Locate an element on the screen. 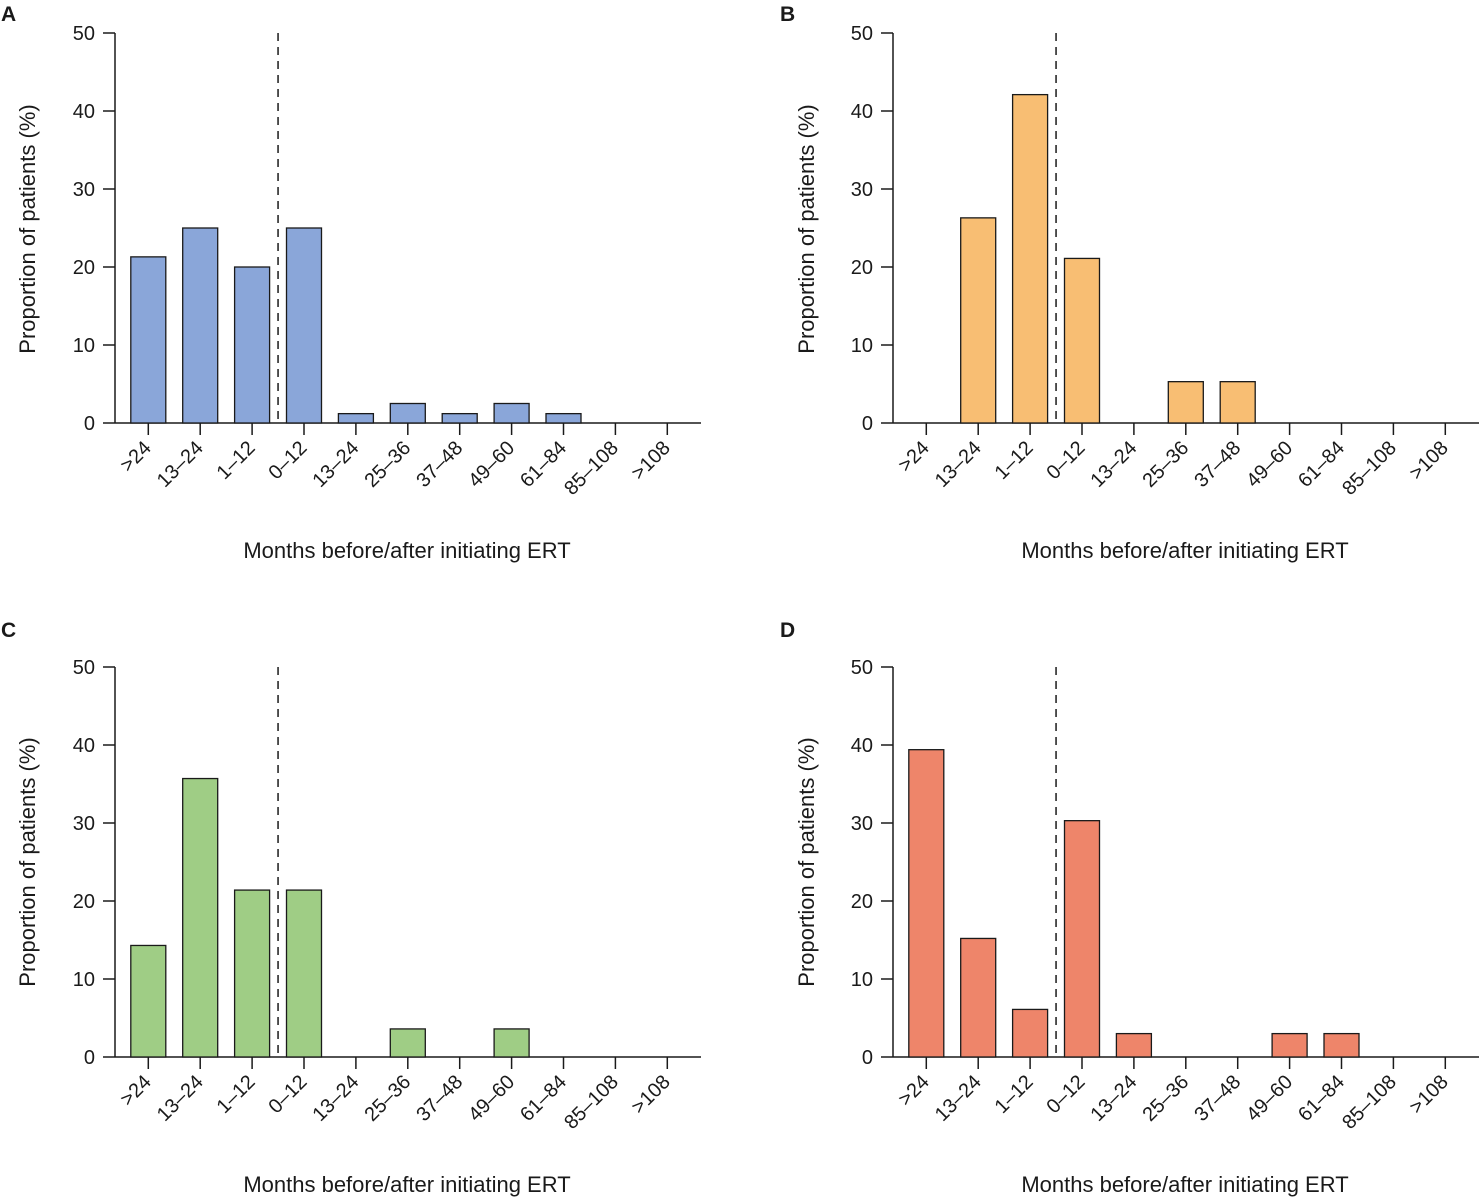 The width and height of the screenshot is (1481, 1199). panel-letter: D is located at coordinates (787, 630).